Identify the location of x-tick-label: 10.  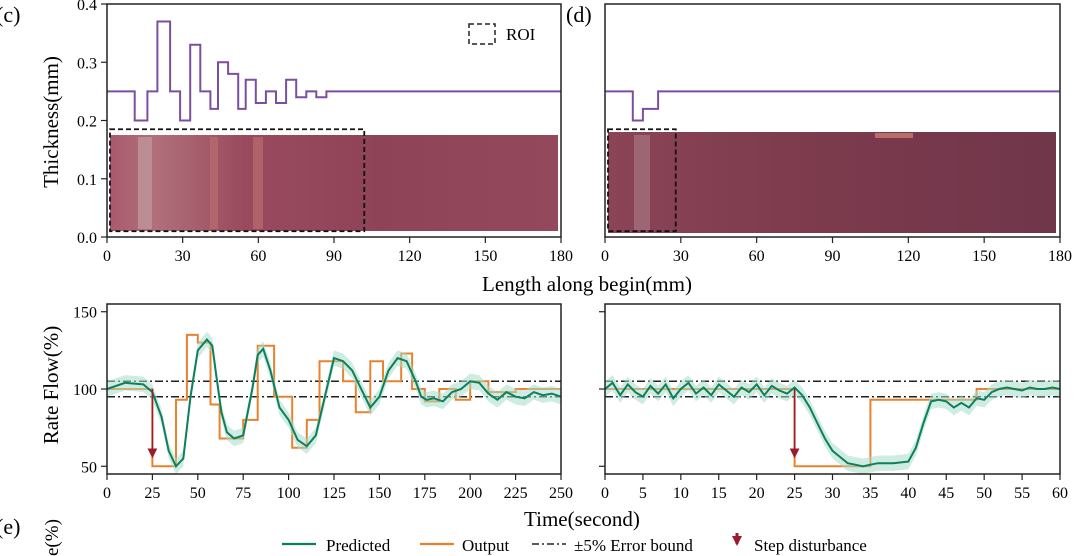
(681, 493).